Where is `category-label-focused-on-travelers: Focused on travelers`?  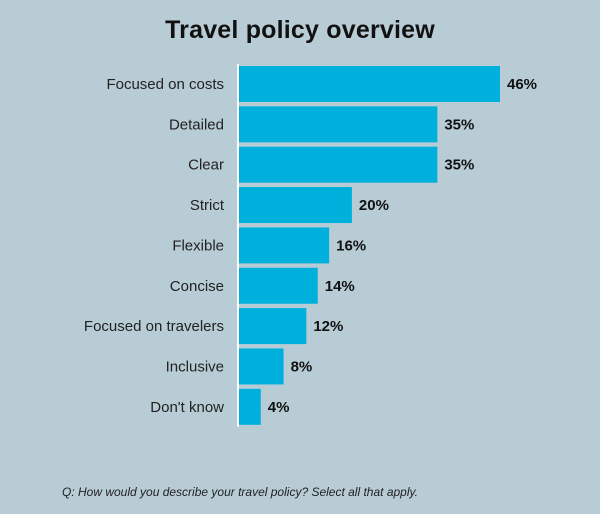
category-label-focused-on-travelers: Focused on travelers is located at coordinates (154, 326).